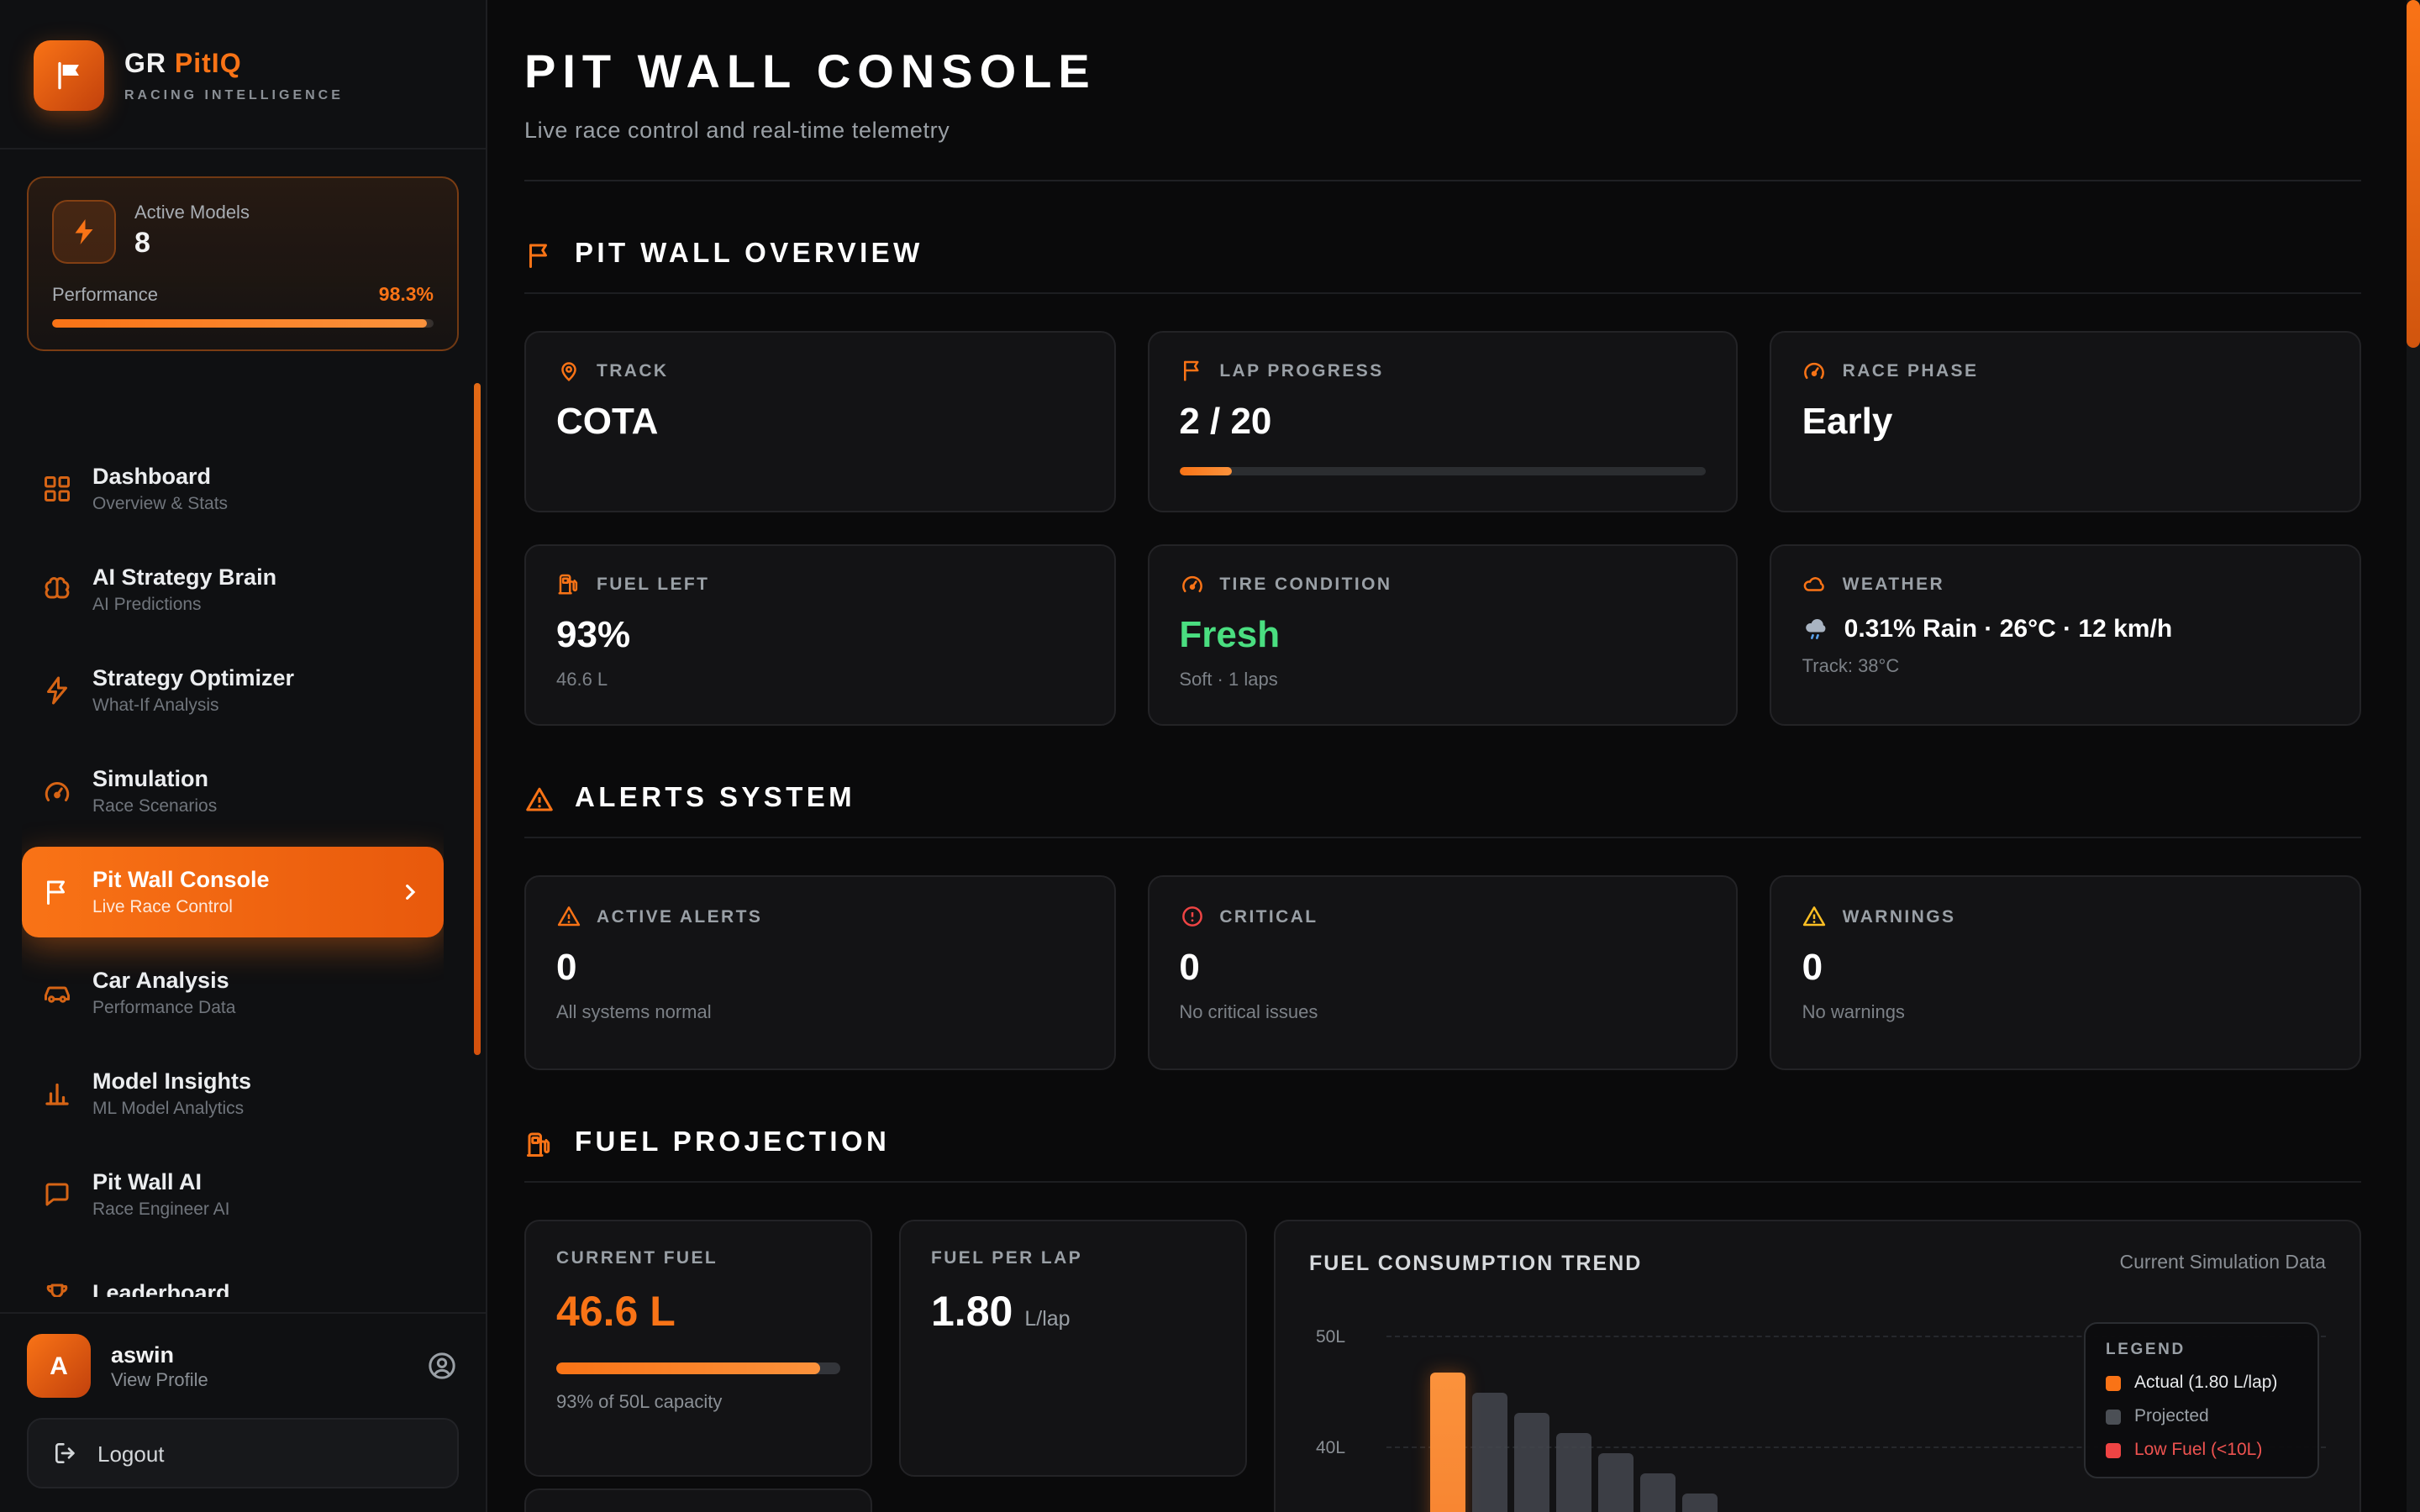 The image size is (2420, 1512). Describe the element at coordinates (233, 690) in the screenshot. I see `sidebar-item-strategy-optimizer: Strategy Optimizer What-If Analysis` at that location.